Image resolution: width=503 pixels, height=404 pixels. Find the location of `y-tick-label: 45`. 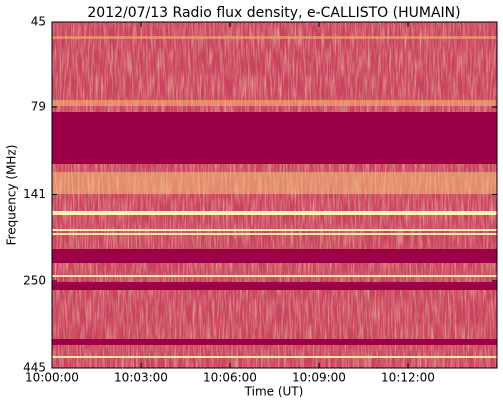

y-tick-label: 45 is located at coordinates (38, 22).